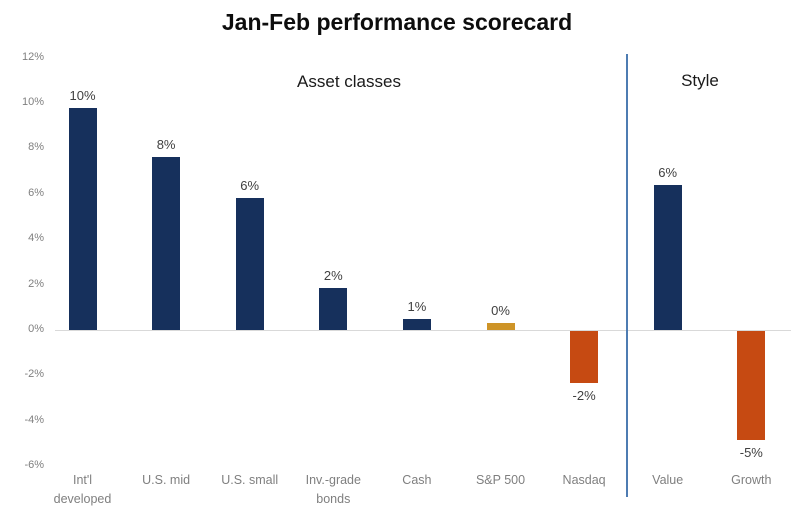 This screenshot has width=794, height=518. Describe the element at coordinates (751, 480) in the screenshot. I see `category-label-growth: Growth` at that location.